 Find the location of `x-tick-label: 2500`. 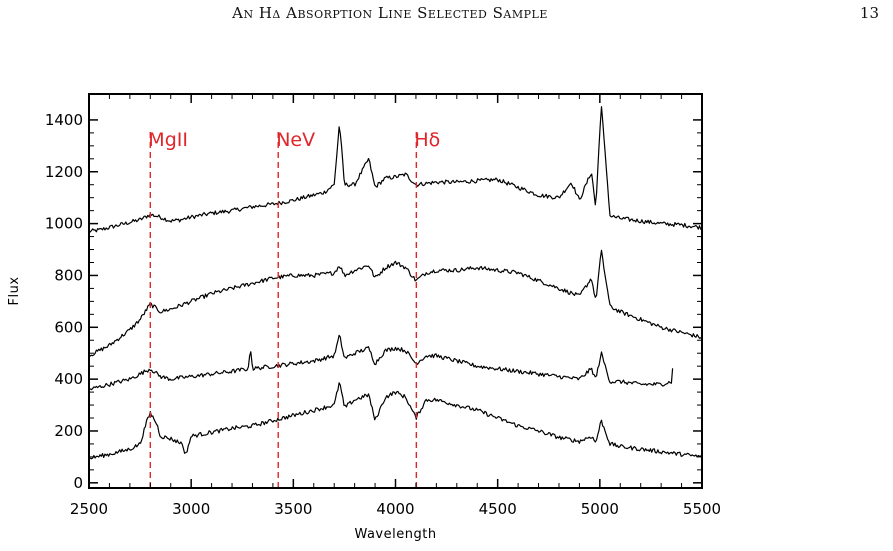

x-tick-label: 2500 is located at coordinates (89, 509).